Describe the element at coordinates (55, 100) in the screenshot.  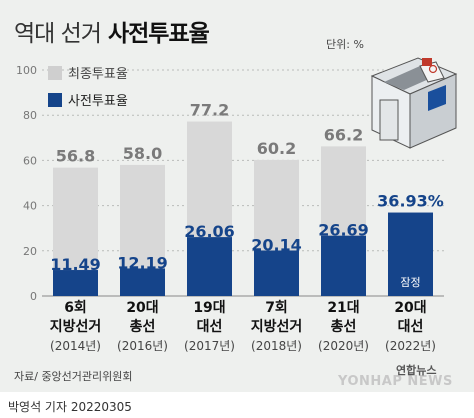
I see `legend-swatch-early` at that location.